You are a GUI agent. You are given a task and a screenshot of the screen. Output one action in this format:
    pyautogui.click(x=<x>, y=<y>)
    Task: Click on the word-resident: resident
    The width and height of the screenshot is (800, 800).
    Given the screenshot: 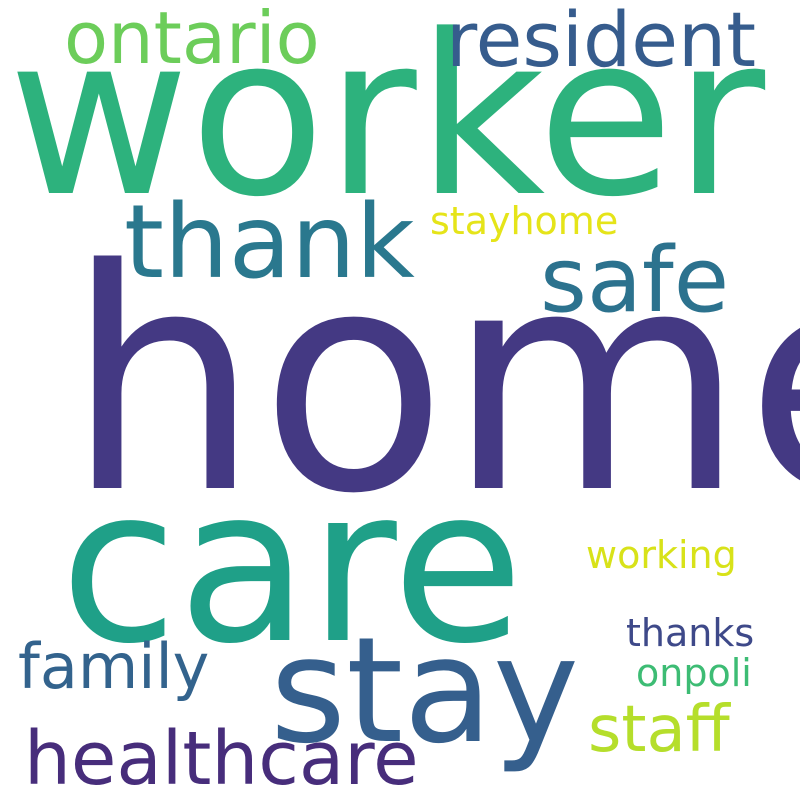 What is the action you would take?
    pyautogui.click(x=601, y=42)
    